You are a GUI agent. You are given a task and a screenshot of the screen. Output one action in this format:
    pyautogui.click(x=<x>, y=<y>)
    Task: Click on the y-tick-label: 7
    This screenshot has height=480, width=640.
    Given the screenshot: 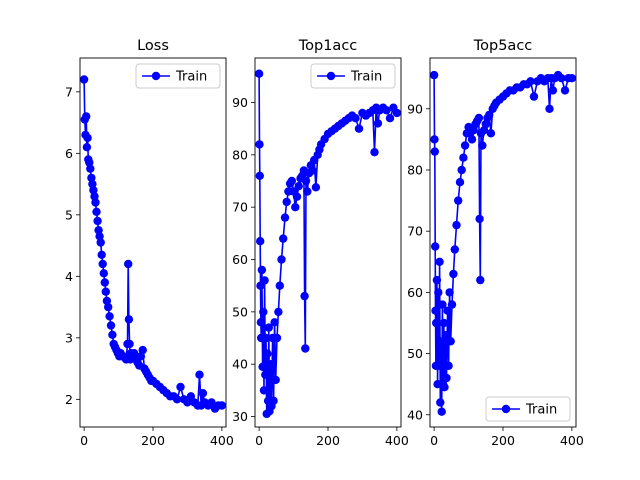 What is the action you would take?
    pyautogui.click(x=69, y=91)
    